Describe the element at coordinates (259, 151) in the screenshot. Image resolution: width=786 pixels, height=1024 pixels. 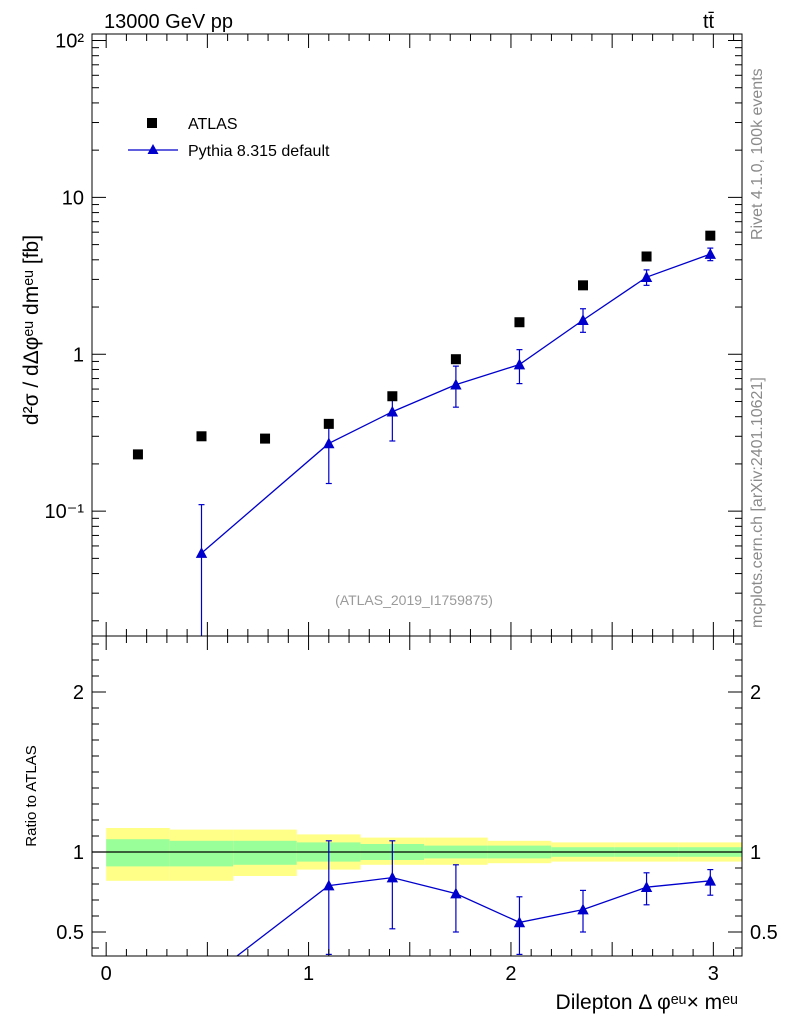
I see `legend-label-pythia: Pythia 8.315 default` at that location.